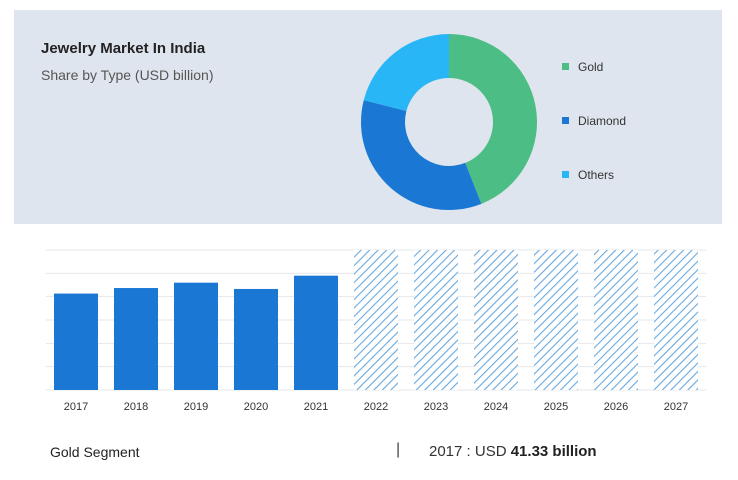  Describe the element at coordinates (496, 320) in the screenshot. I see `bar-forecast-2024` at that location.